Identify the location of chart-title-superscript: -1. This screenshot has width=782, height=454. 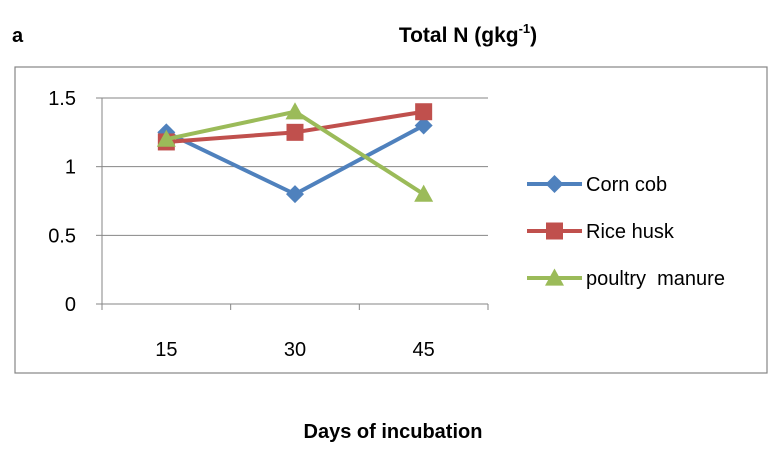
(525, 28).